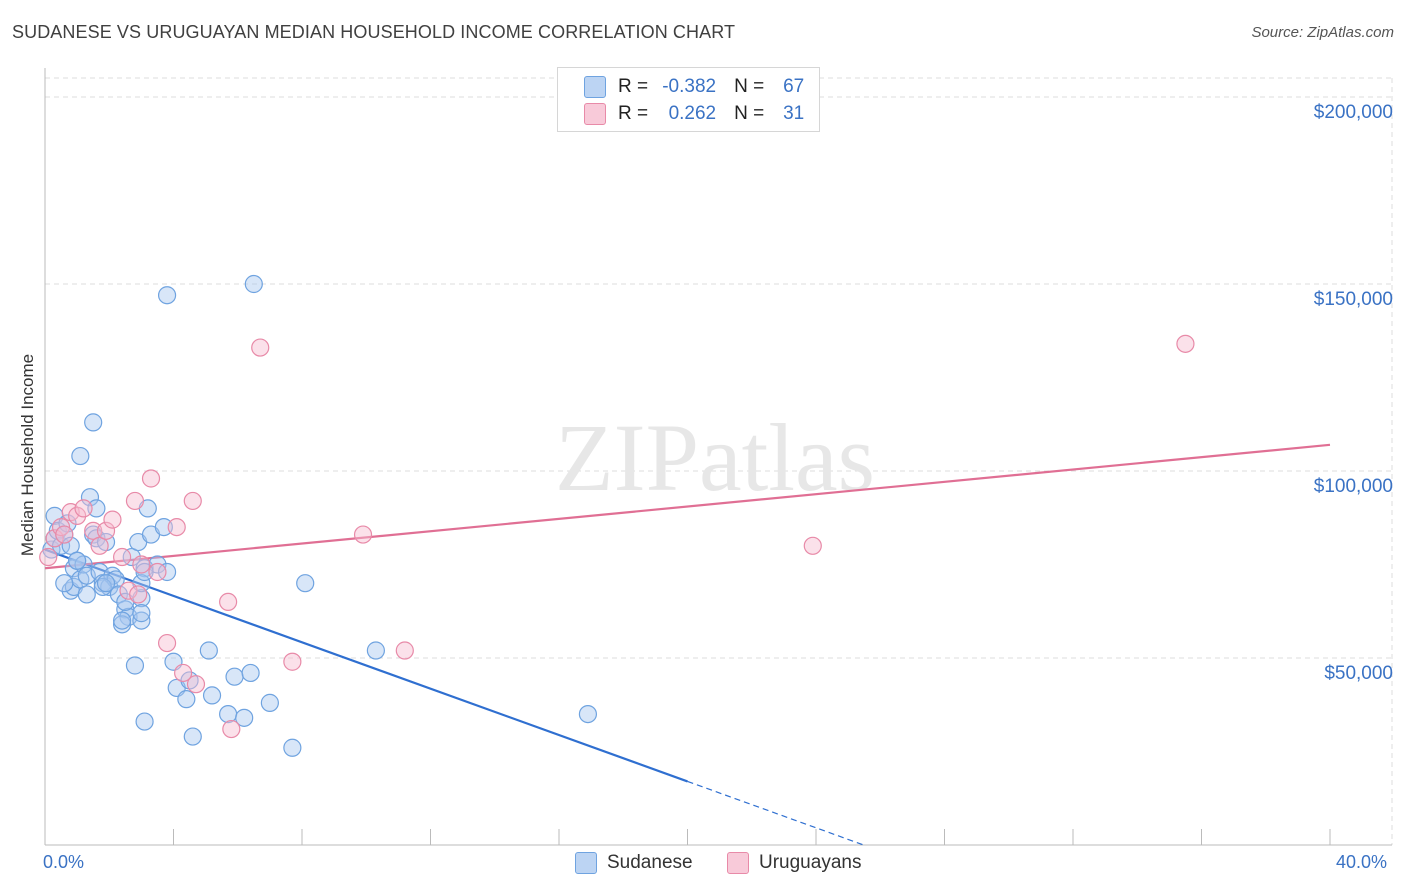  What do you see at coordinates (776, 813) in the screenshot?
I see `trend-line-sudanese-extension` at bounding box center [776, 813].